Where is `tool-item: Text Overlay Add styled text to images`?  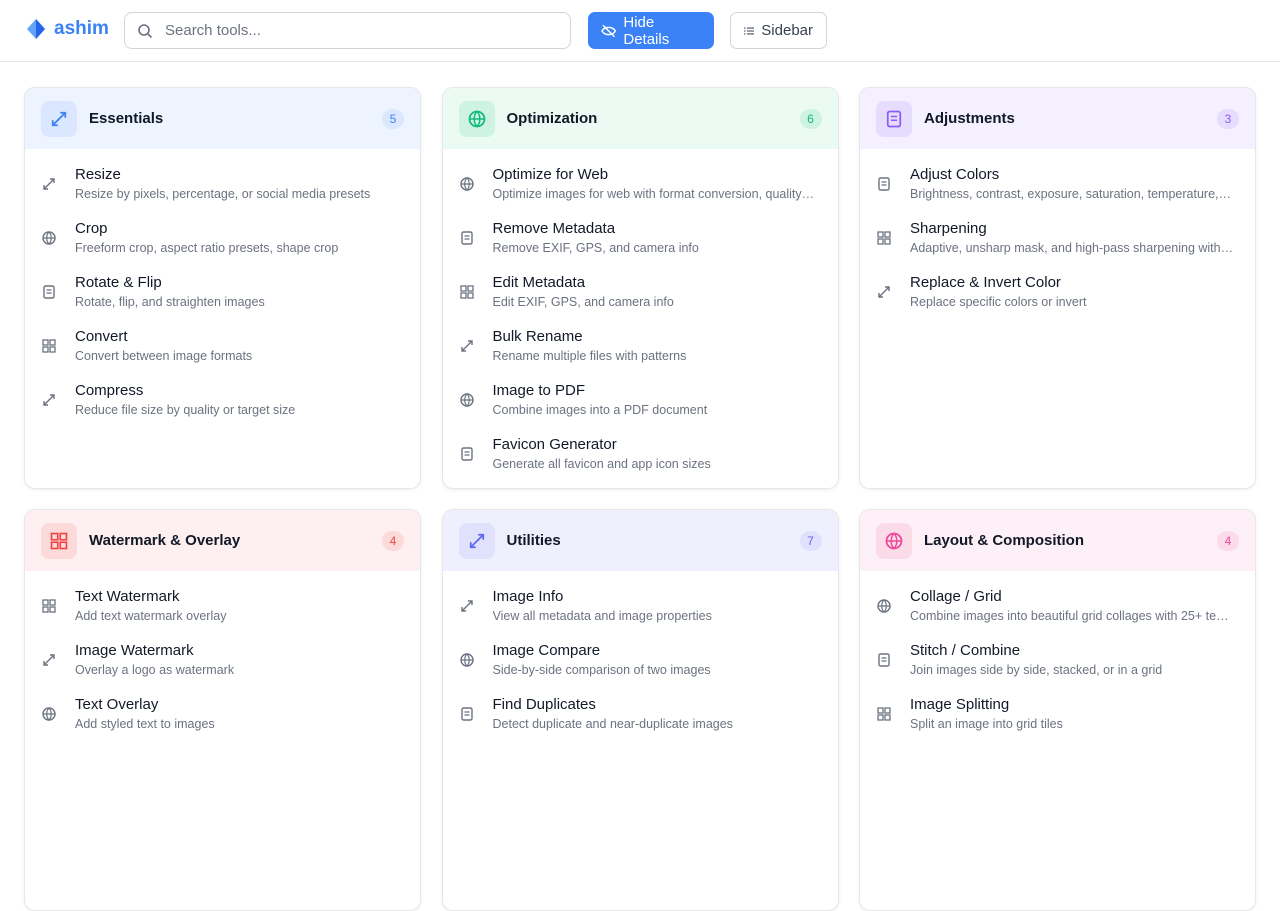
tool-item: Text Overlay Add styled text to images is located at coordinates (222, 720).